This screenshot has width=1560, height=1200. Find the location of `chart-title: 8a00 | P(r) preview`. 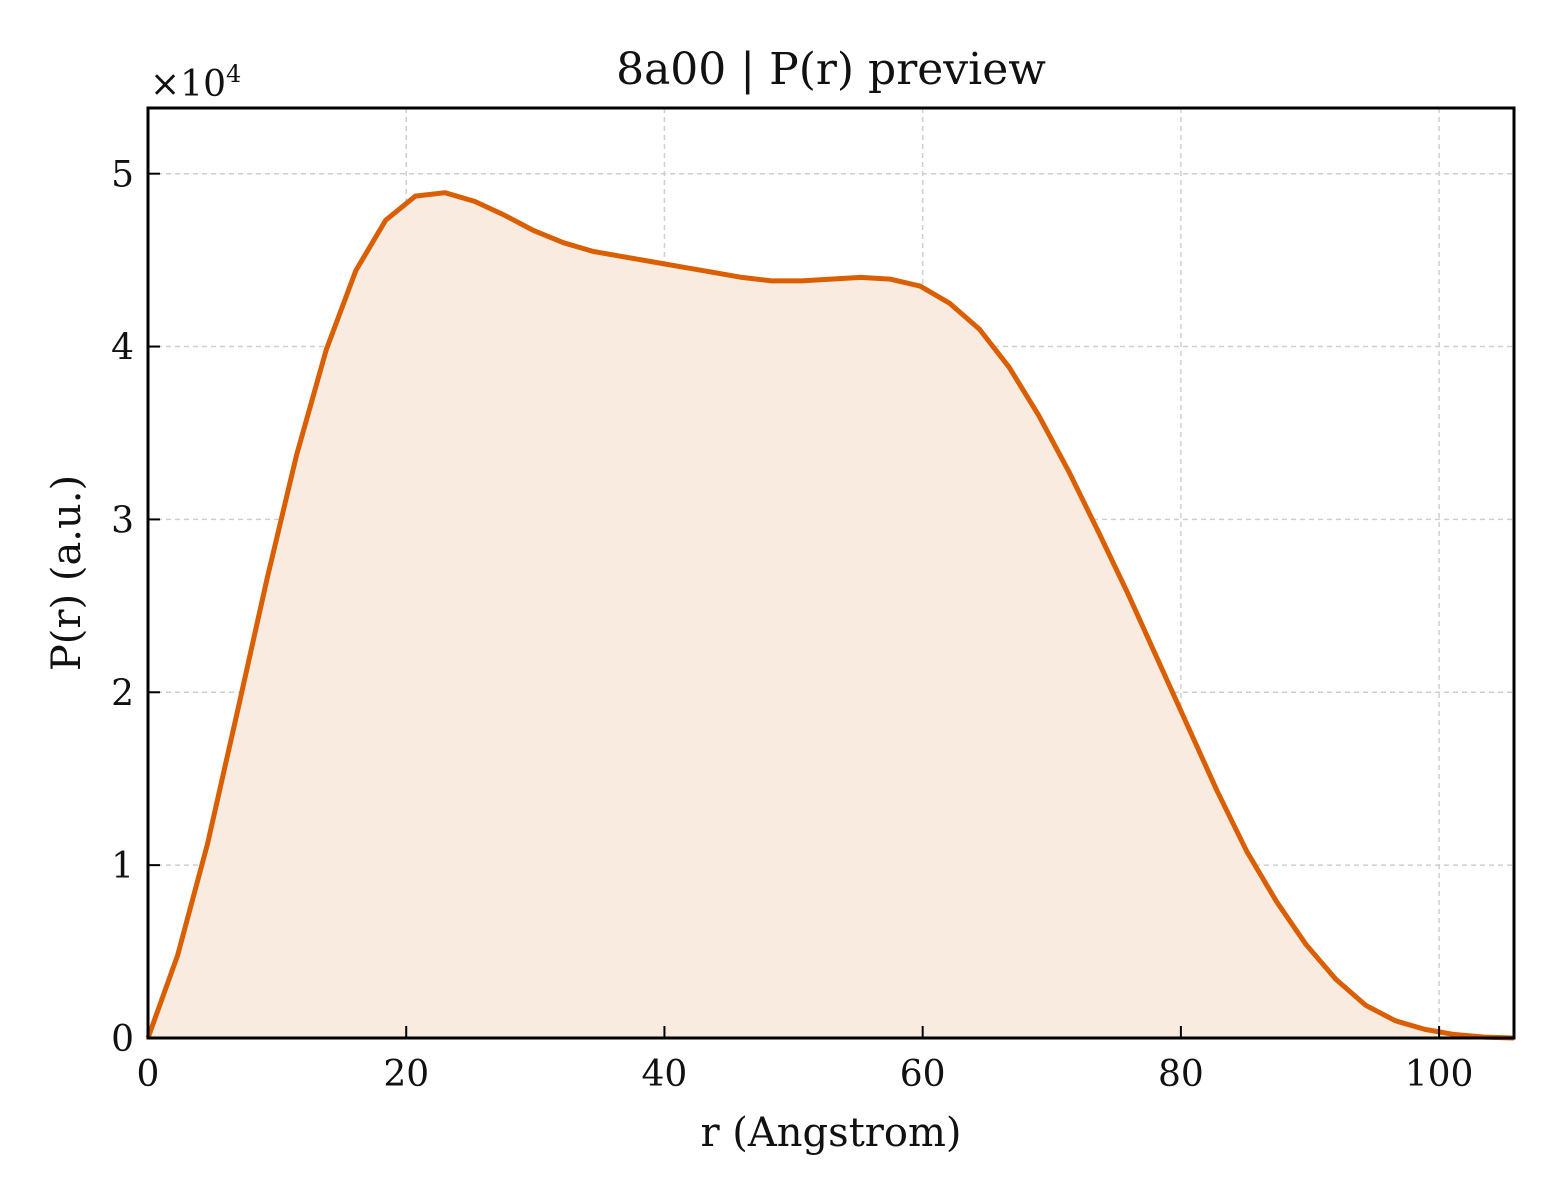

chart-title: 8a00 | P(r) preview is located at coordinates (831, 69).